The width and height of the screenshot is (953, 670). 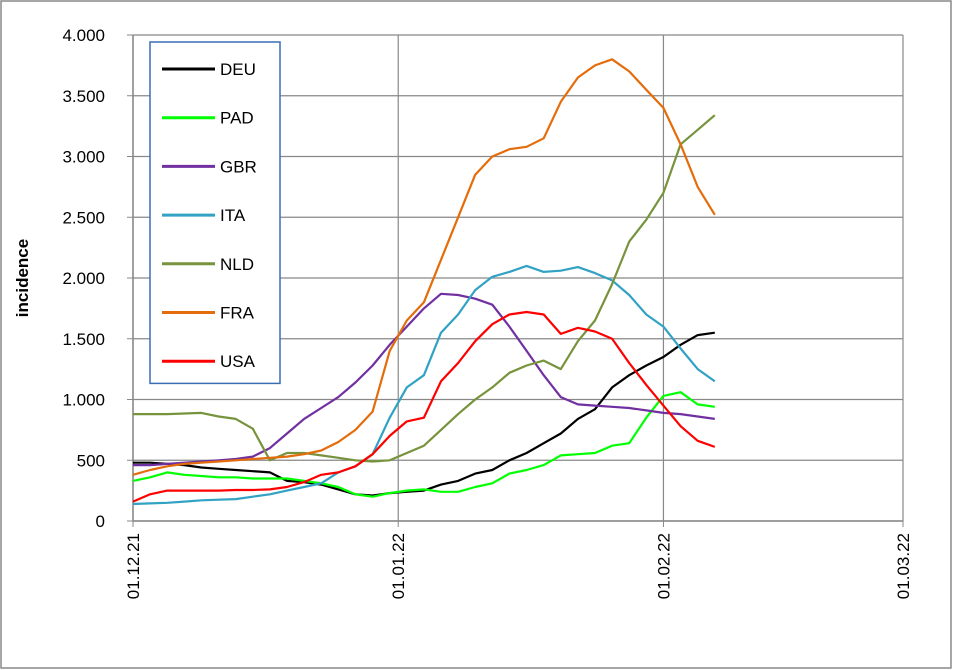 I want to click on legend-label: FRA, so click(x=237, y=313).